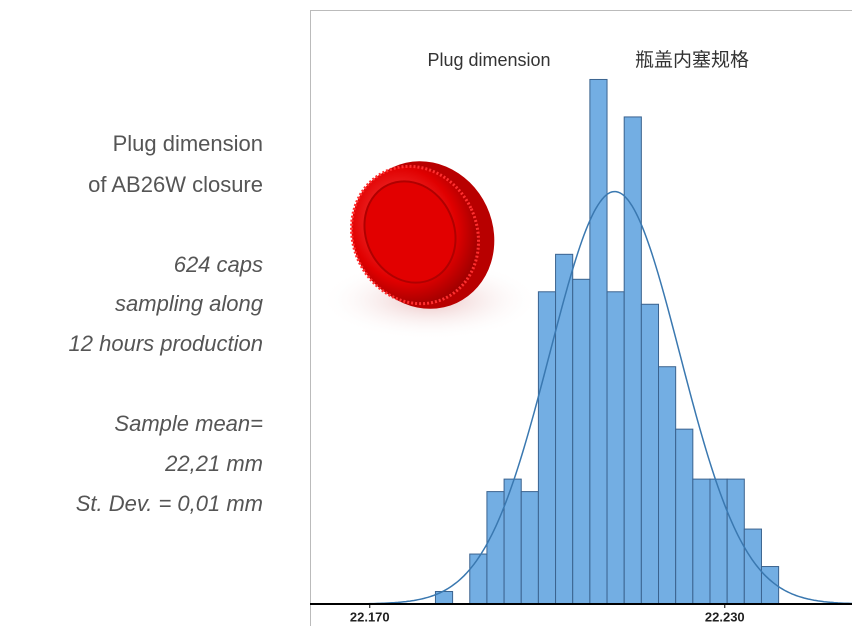  What do you see at coordinates (213, 463) in the screenshot?
I see `desc-stats: 22,21 mm` at bounding box center [213, 463].